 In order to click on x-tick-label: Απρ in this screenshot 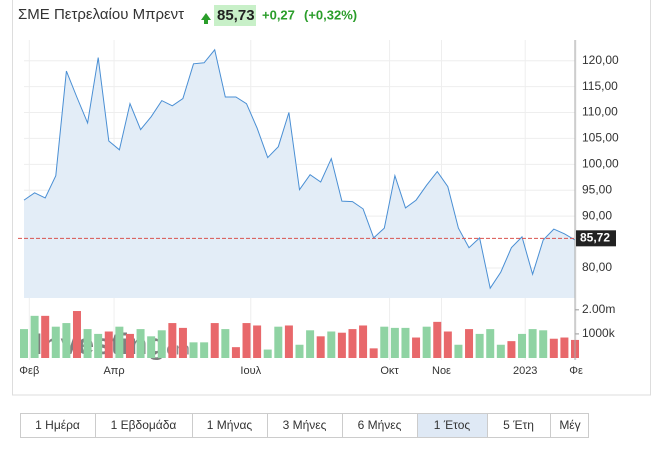, I will do `click(113, 371)`.